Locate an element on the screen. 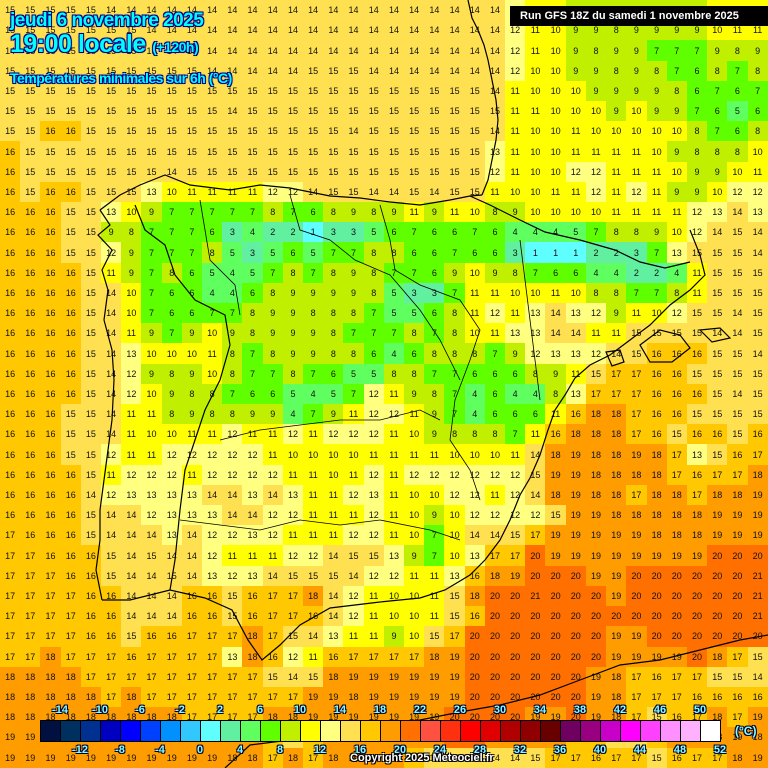  legend-tick-bottom: 52 is located at coordinates (720, 750).